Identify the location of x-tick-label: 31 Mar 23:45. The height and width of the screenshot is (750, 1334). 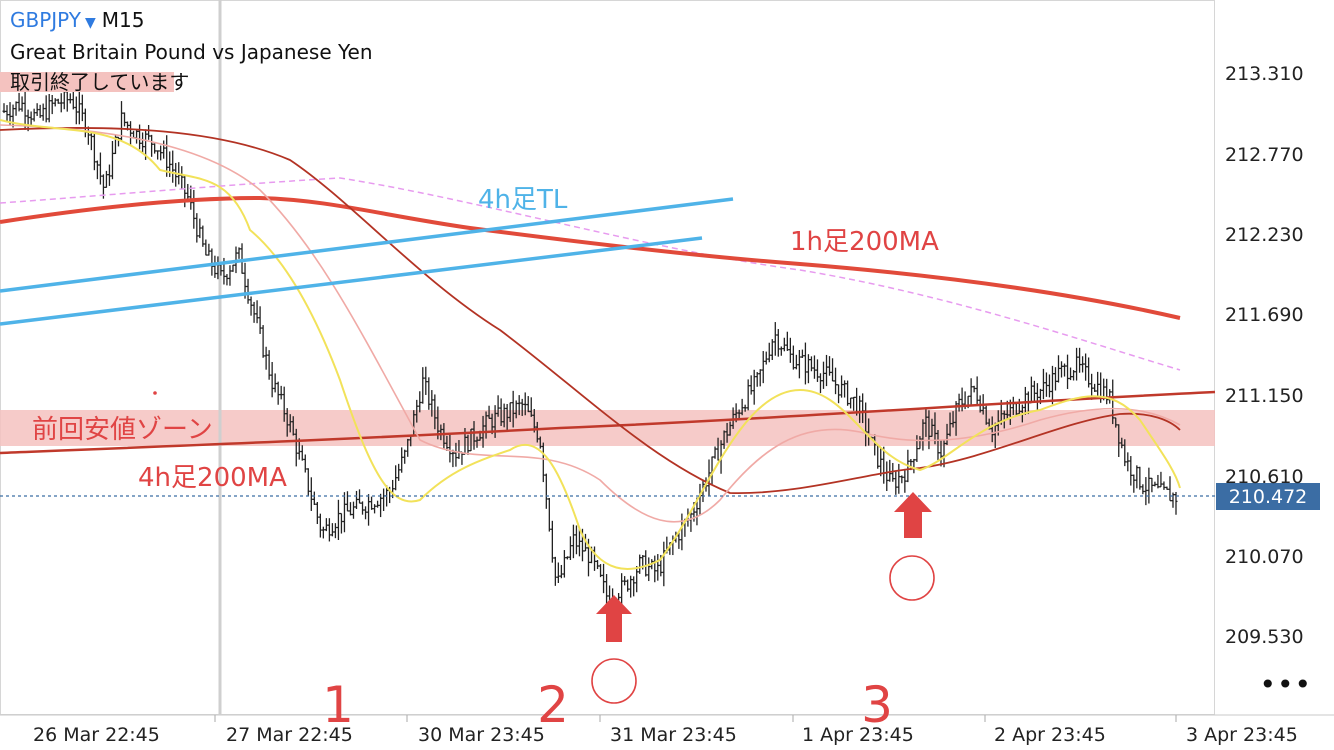
(673, 735).